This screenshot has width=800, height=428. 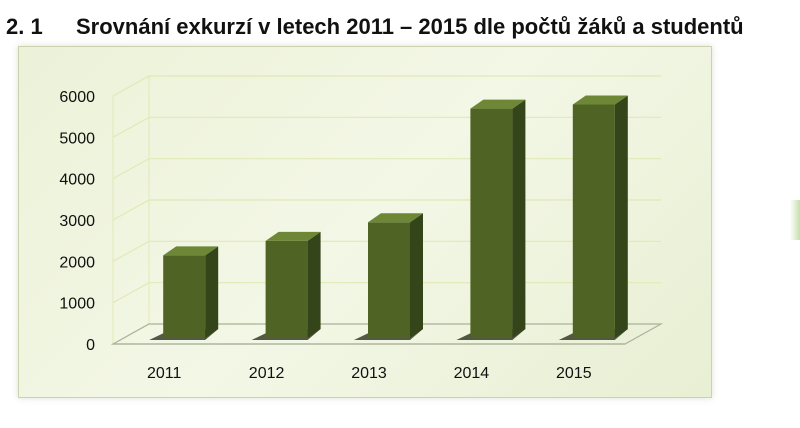 What do you see at coordinates (164, 373) in the screenshot?
I see `x-tick-label: 2011` at bounding box center [164, 373].